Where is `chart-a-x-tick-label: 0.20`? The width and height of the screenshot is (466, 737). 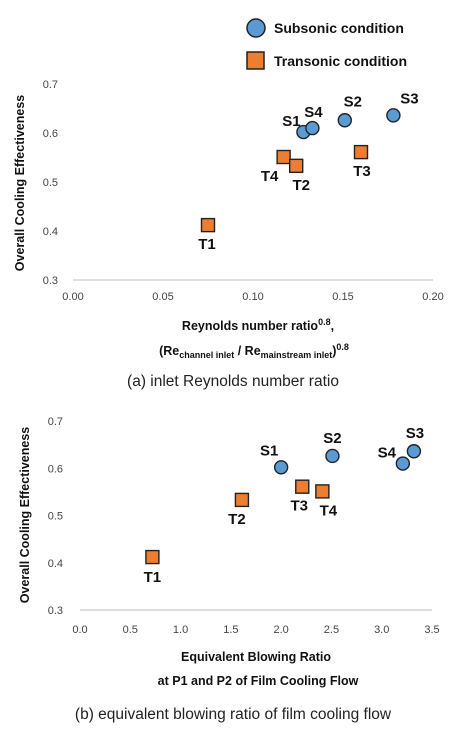
chart-a-x-tick-label: 0.20 is located at coordinates (432, 297).